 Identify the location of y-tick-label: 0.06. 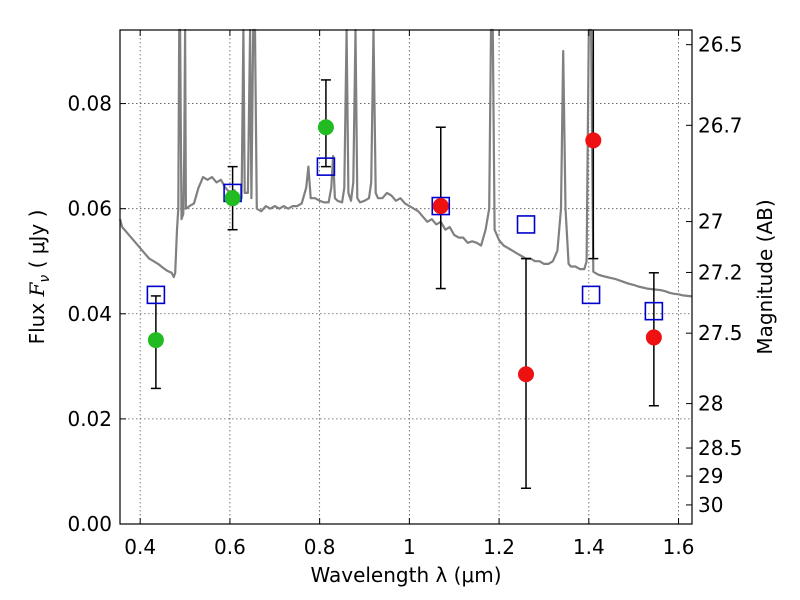
(89, 209).